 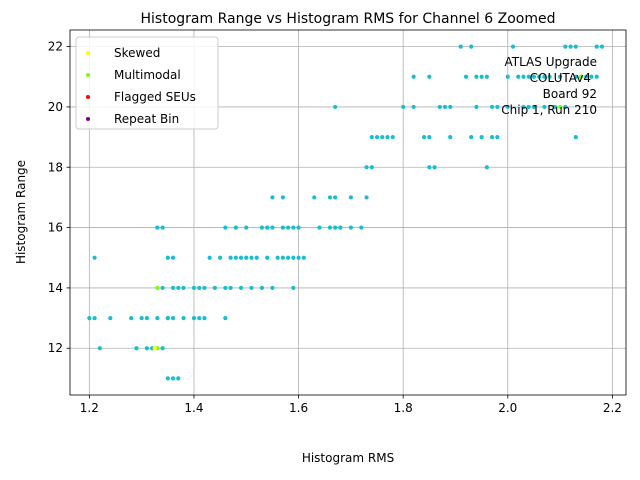 What do you see at coordinates (55, 167) in the screenshot?
I see `y-tick-label: 18` at bounding box center [55, 167].